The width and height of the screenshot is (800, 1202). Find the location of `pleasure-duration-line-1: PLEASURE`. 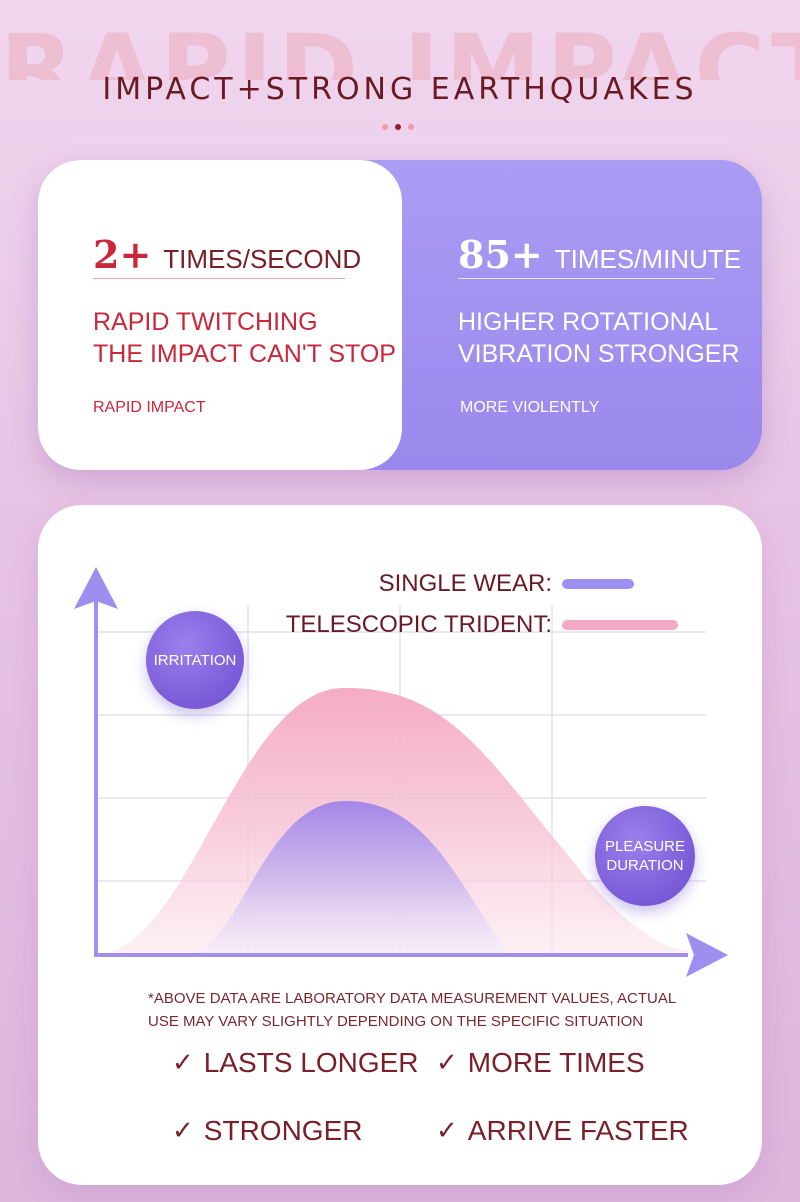

pleasure-duration-line-1: PLEASURE is located at coordinates (645, 846).